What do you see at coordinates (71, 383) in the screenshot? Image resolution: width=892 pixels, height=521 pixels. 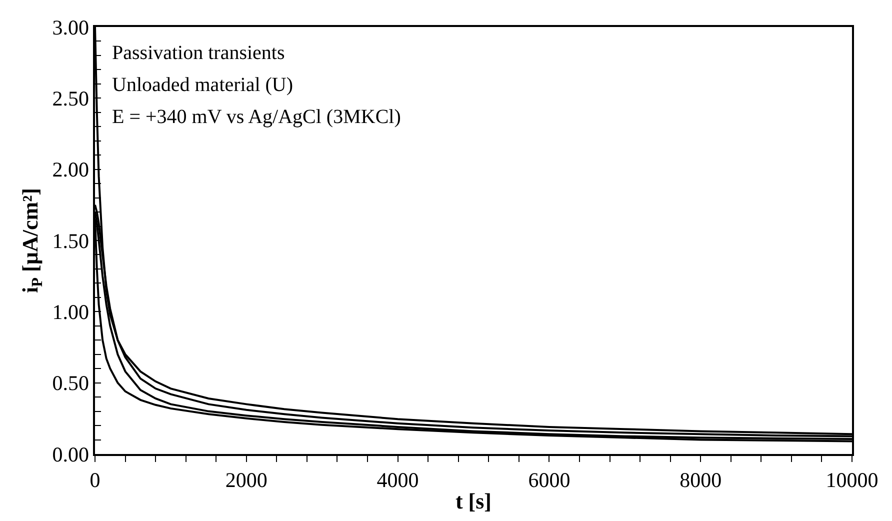 I see `y-tick-label: 0.50` at bounding box center [71, 383].